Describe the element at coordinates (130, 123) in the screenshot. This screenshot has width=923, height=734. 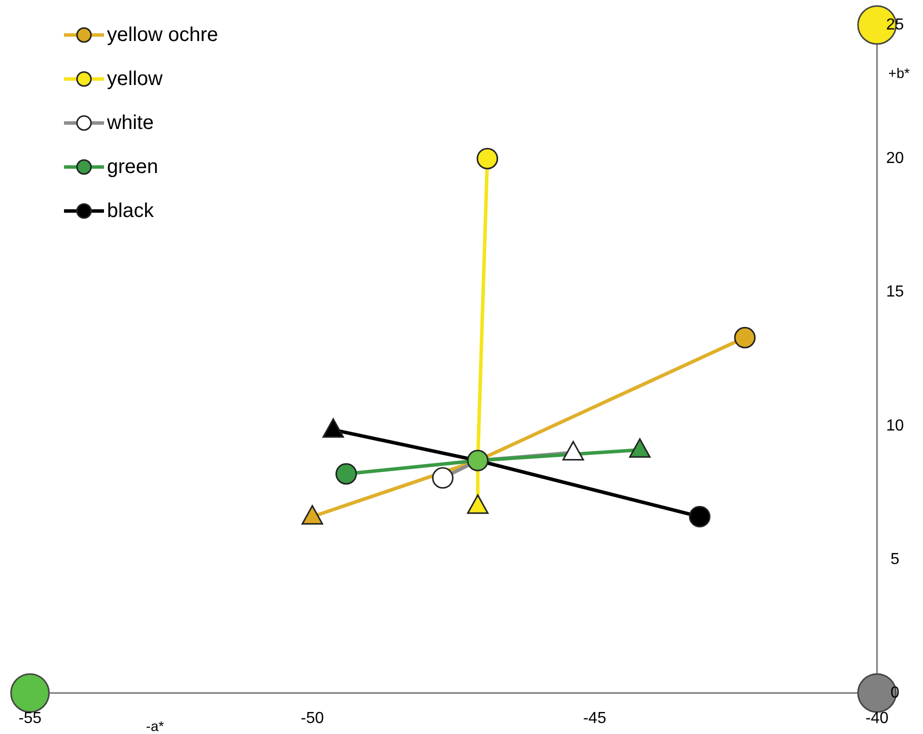
I see `legend-label: white` at that location.